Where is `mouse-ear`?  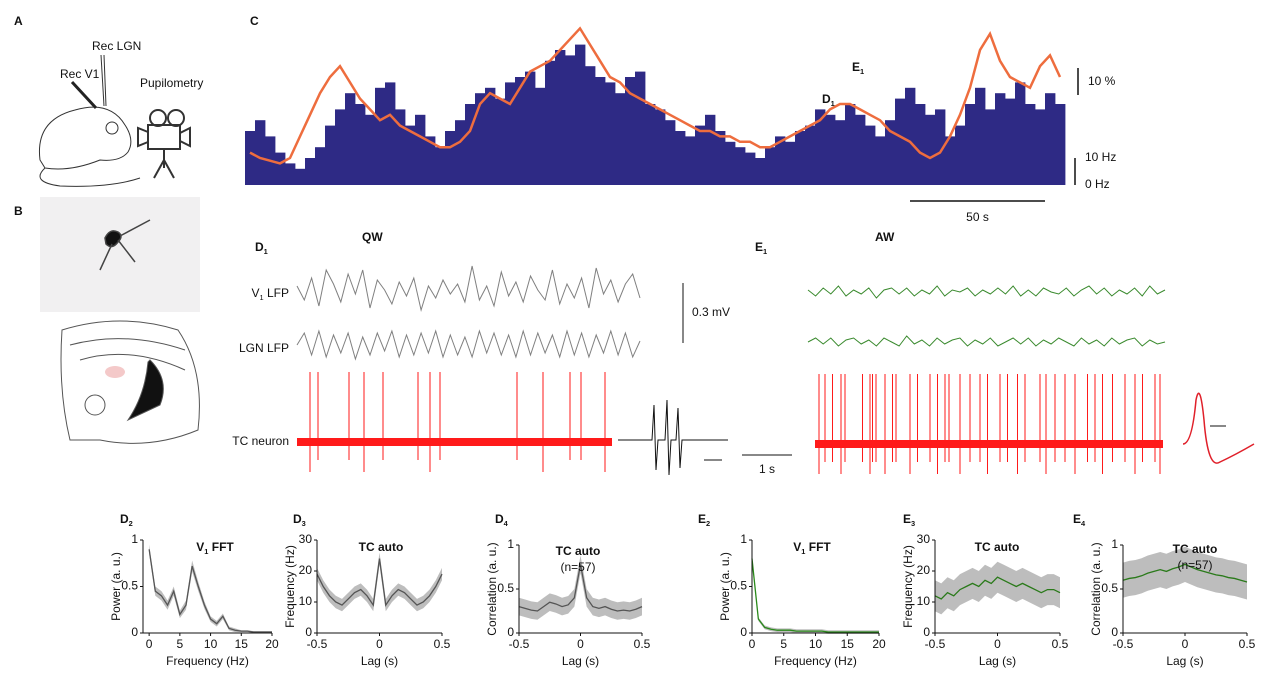
mouse-ear is located at coordinates (112, 128).